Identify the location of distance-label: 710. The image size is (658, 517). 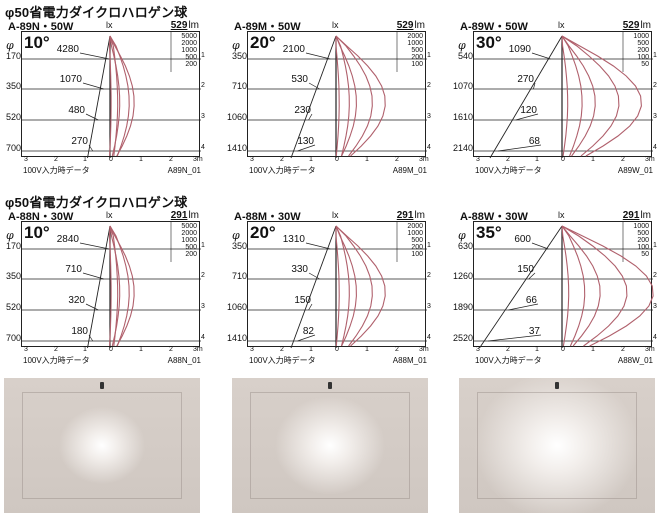
(239, 86).